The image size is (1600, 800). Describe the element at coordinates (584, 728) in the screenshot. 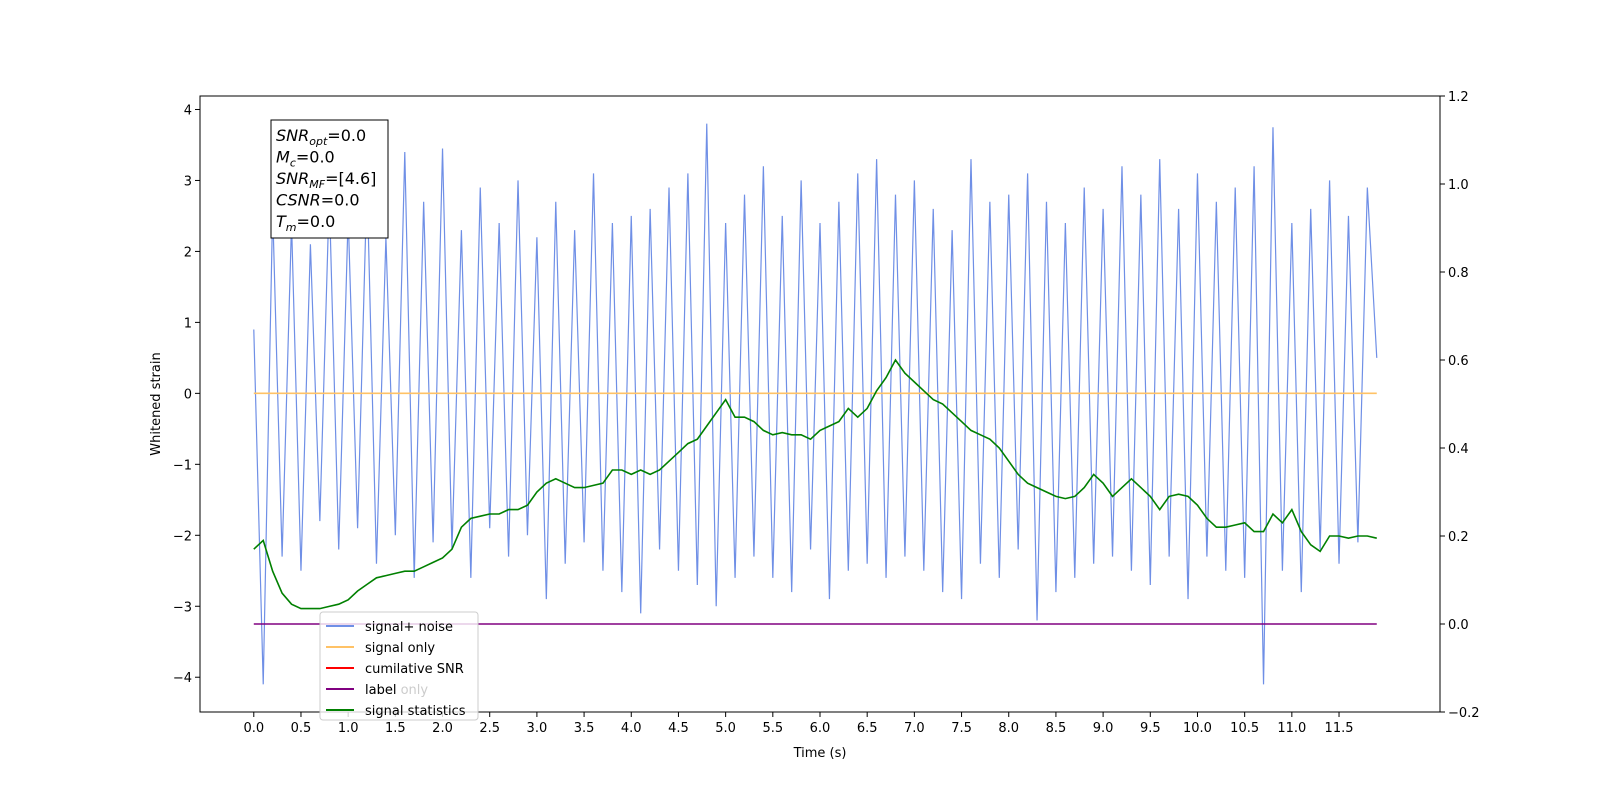

I see `x-tick-label: 3.5` at that location.